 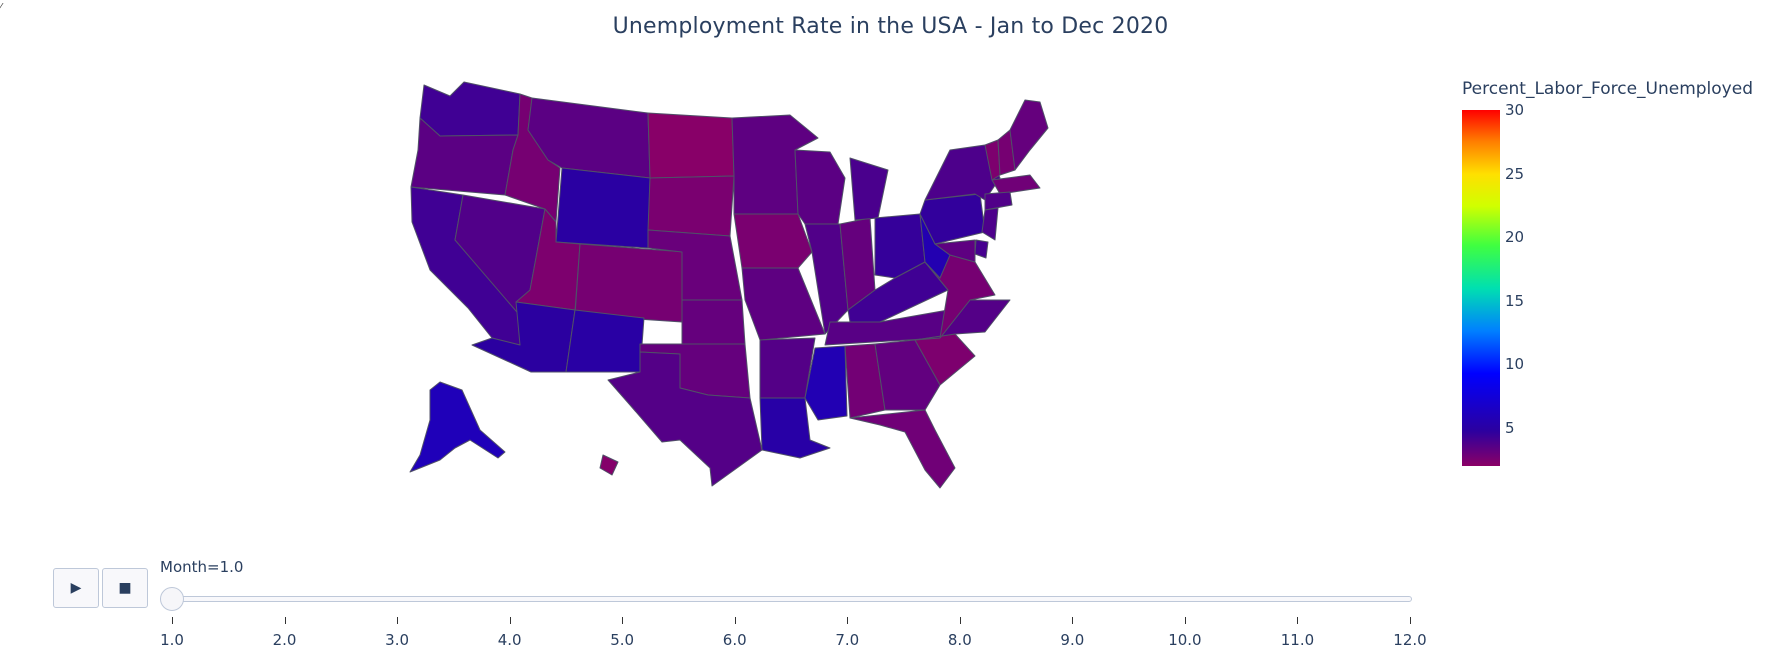 What do you see at coordinates (1515, 364) in the screenshot?
I see `colorbar-tick-label: 10` at bounding box center [1515, 364].